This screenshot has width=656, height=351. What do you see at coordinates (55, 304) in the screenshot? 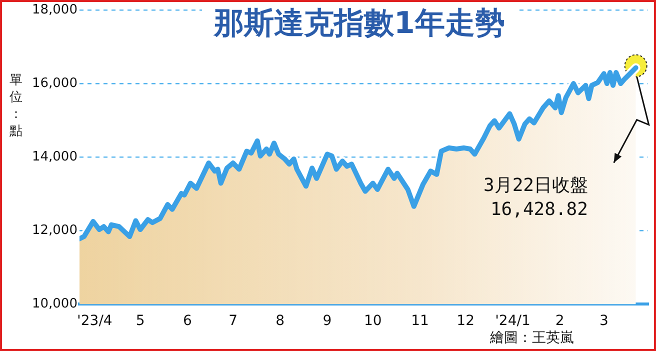
I see `y-tick-label: 10,000` at bounding box center [55, 304].